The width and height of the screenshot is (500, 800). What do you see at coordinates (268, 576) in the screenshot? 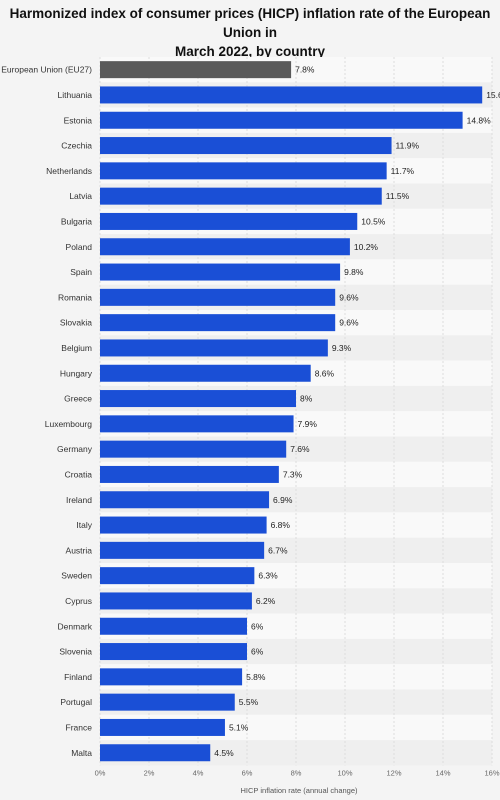
I see `value-label: 6.3%` at bounding box center [268, 576].